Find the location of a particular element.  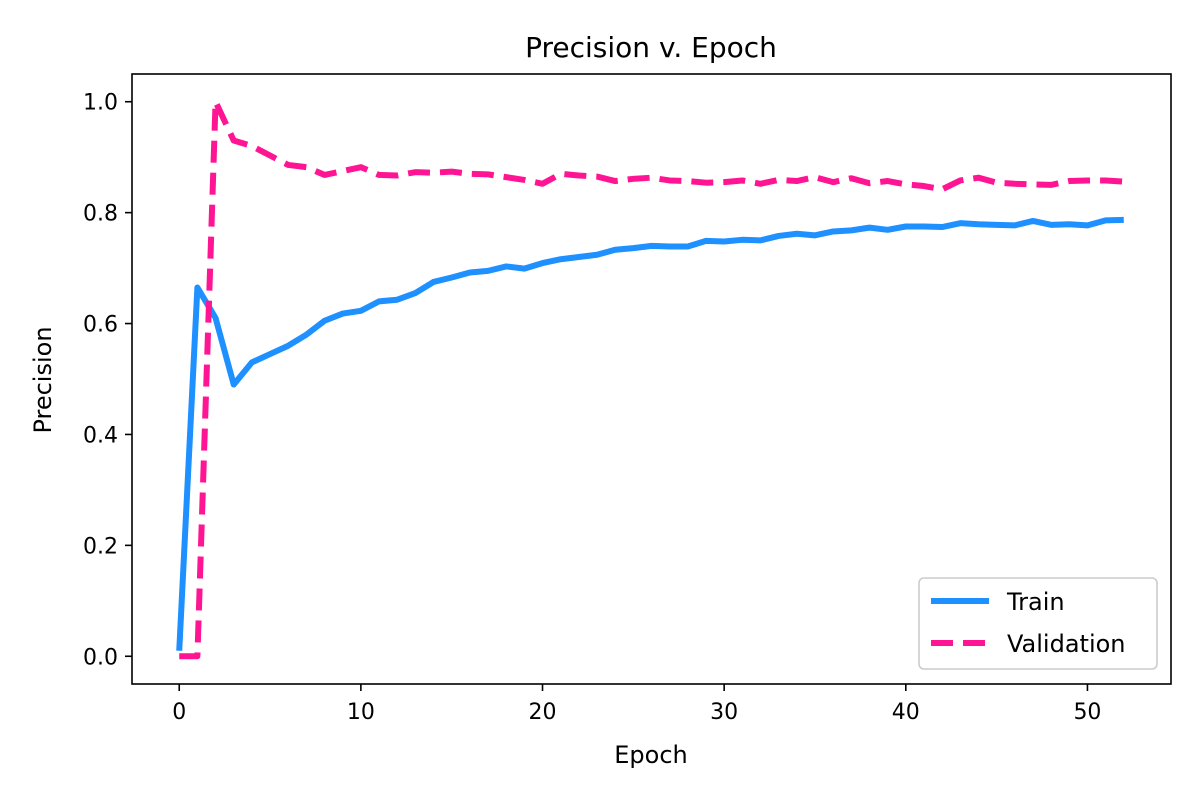

x-tick-label: 20 is located at coordinates (543, 712).